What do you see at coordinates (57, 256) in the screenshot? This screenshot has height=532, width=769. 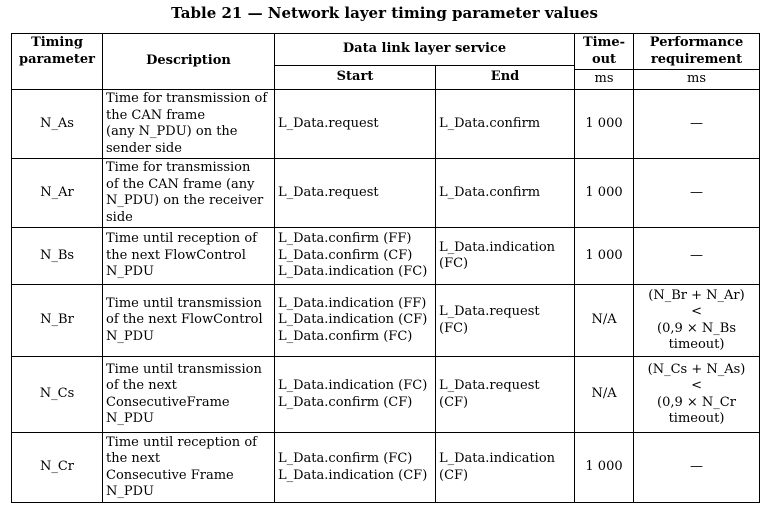 I see `cell-timing-parameter: N_Bs` at bounding box center [57, 256].